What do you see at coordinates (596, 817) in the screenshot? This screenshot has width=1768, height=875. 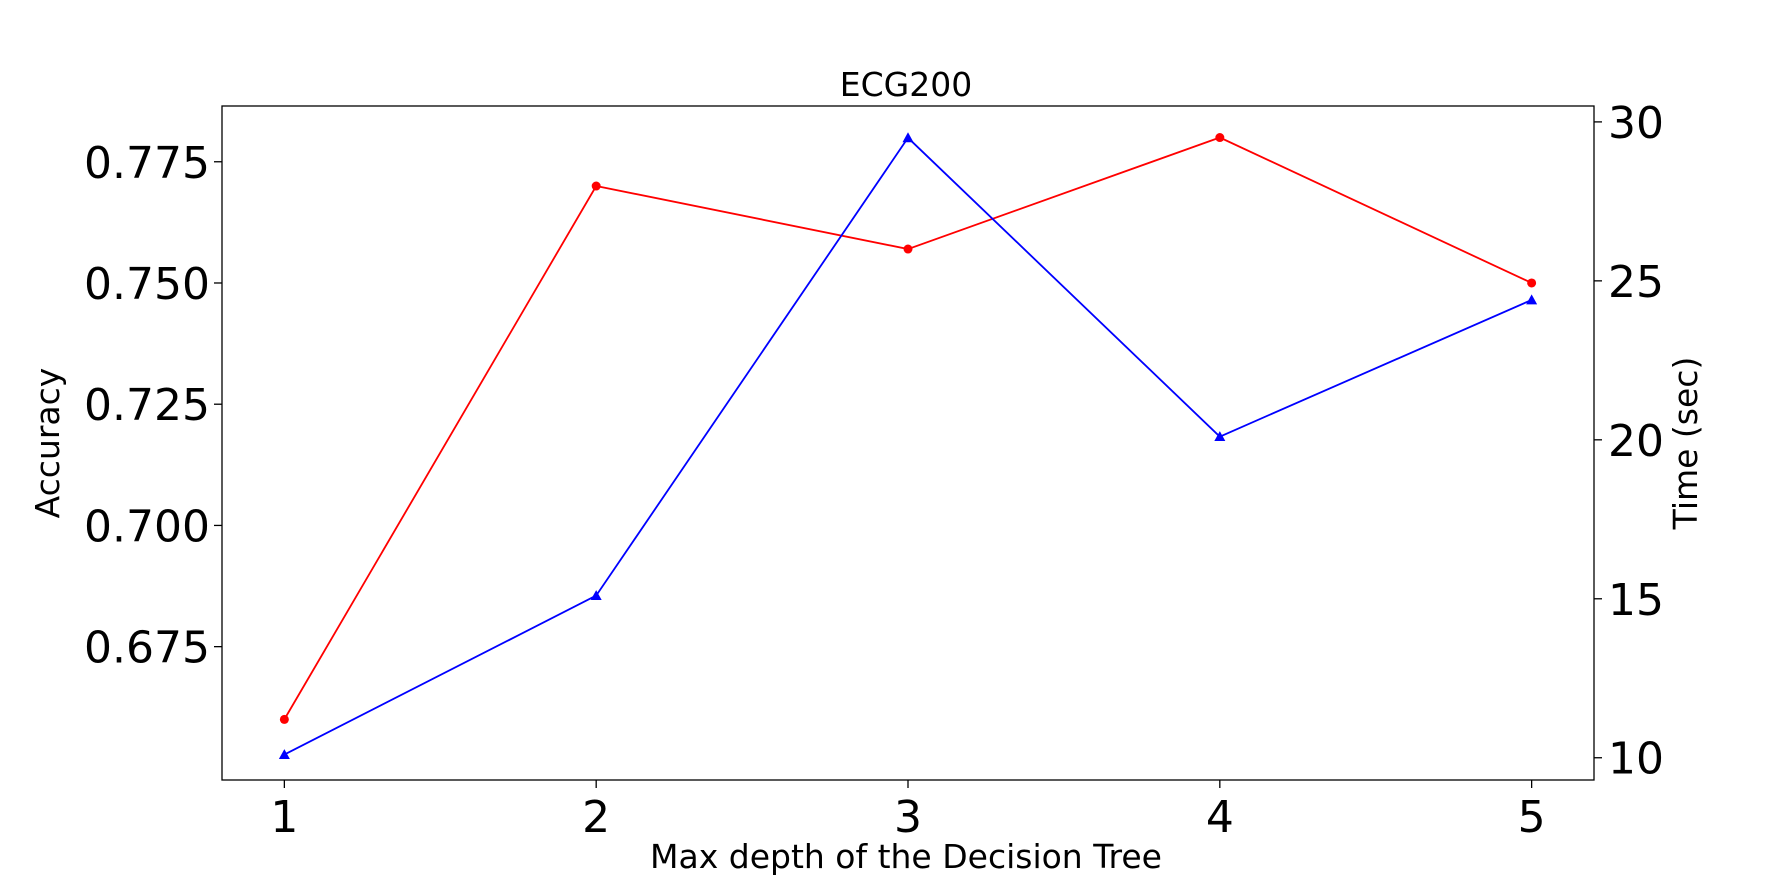 I see `x-tick-label: 2` at bounding box center [596, 817].